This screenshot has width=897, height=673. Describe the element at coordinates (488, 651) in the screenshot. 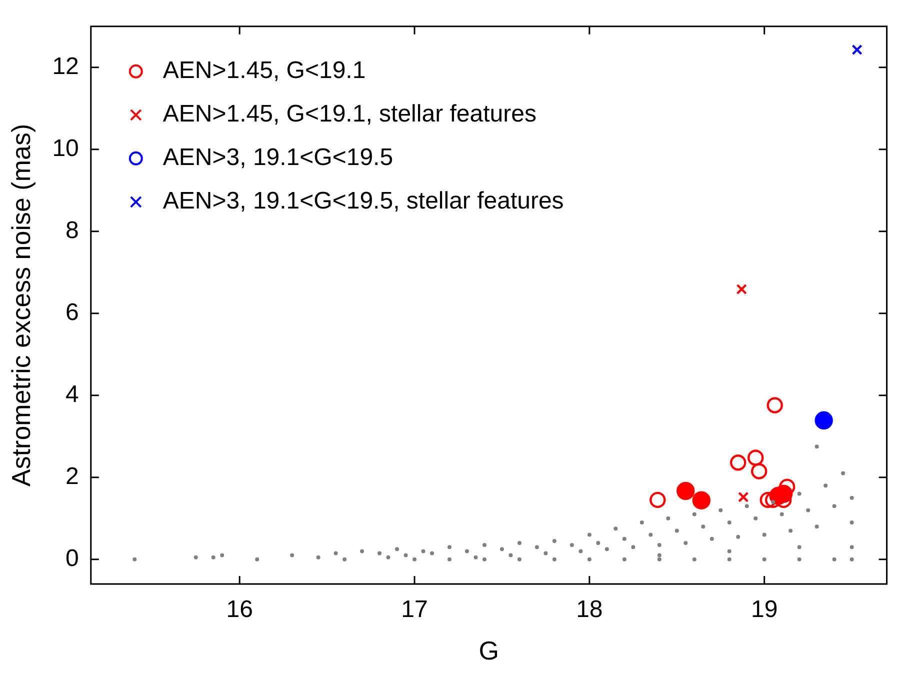

I see `x-axis-title: G` at that location.